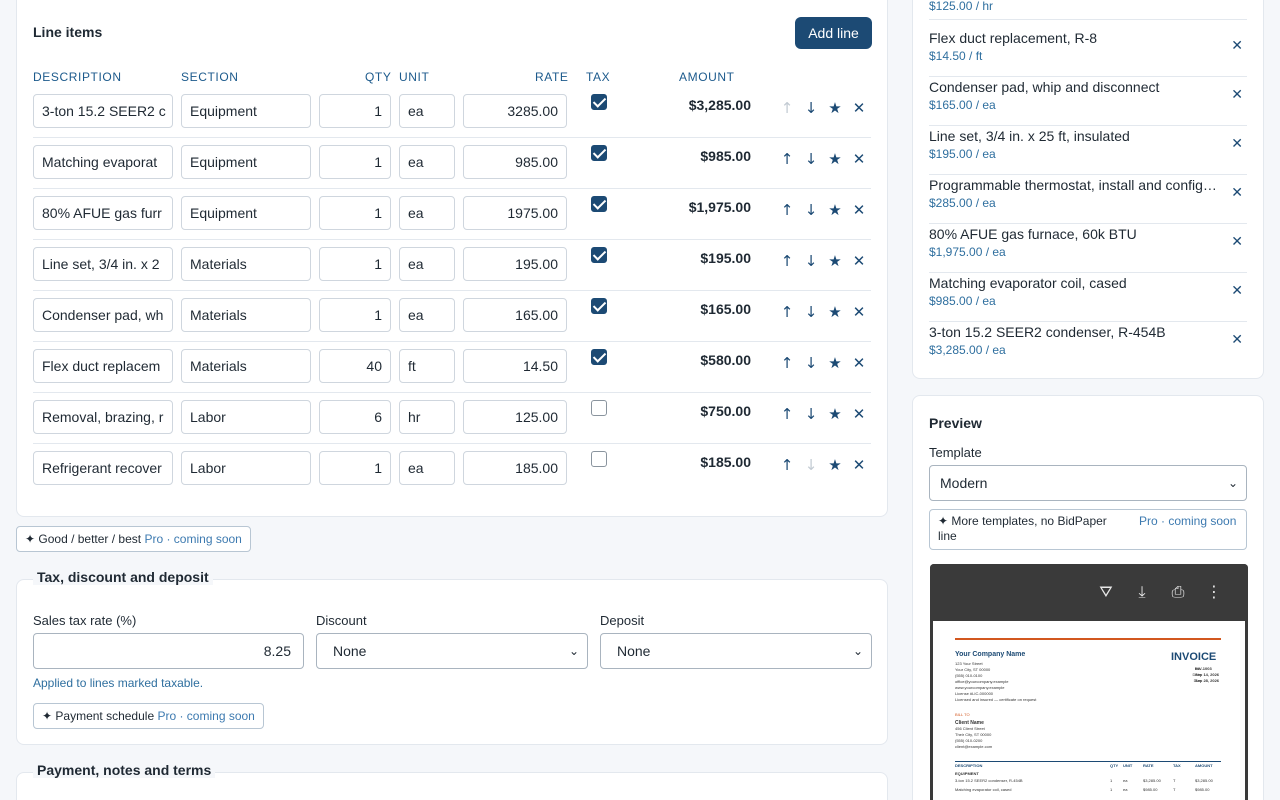  I want to click on description-field: Condenser pad, wh, so click(103, 315).